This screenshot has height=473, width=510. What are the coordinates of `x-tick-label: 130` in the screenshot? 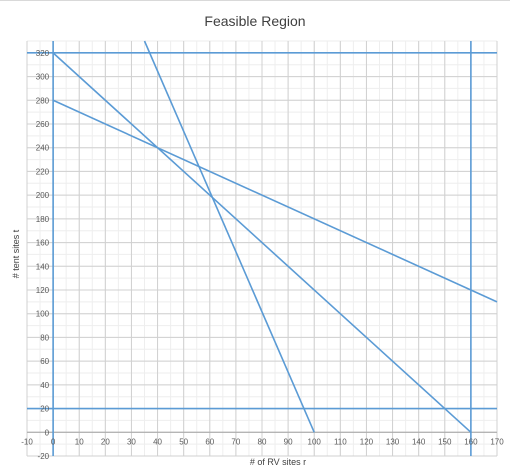 It's located at (393, 441).